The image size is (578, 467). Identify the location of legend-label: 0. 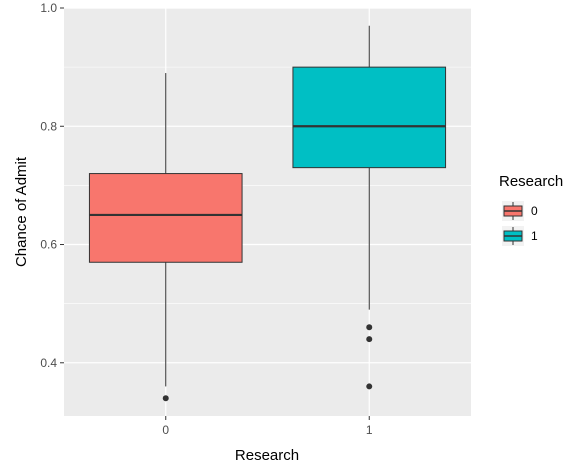
(534, 211).